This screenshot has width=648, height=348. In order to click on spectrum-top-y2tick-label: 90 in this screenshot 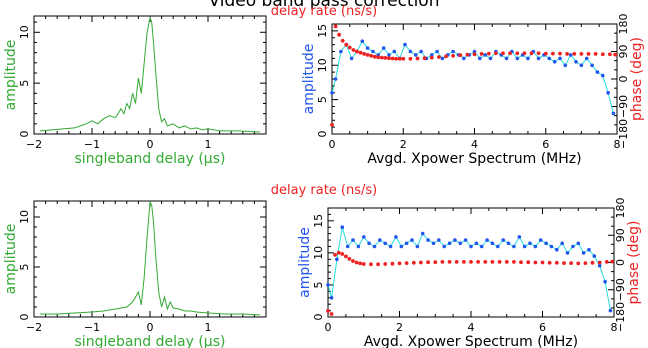, I will do `click(623, 52)`.